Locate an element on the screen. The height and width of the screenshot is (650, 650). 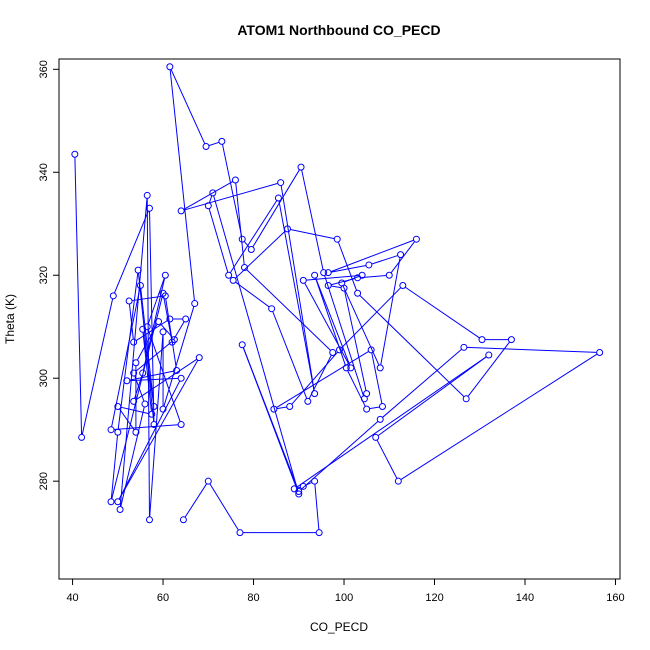
x-tick-label: 140 is located at coordinates (525, 598).